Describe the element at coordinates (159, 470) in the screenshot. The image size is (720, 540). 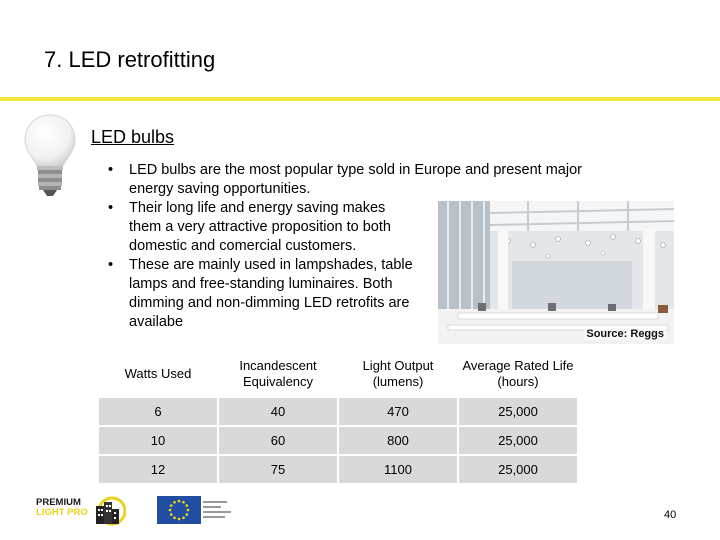
I see `table-cell: 12` at that location.